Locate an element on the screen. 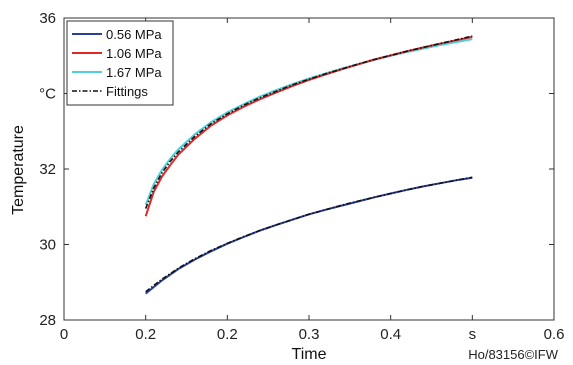 This screenshot has width=573, height=365. x-tick-label: 0.3 is located at coordinates (309, 334).